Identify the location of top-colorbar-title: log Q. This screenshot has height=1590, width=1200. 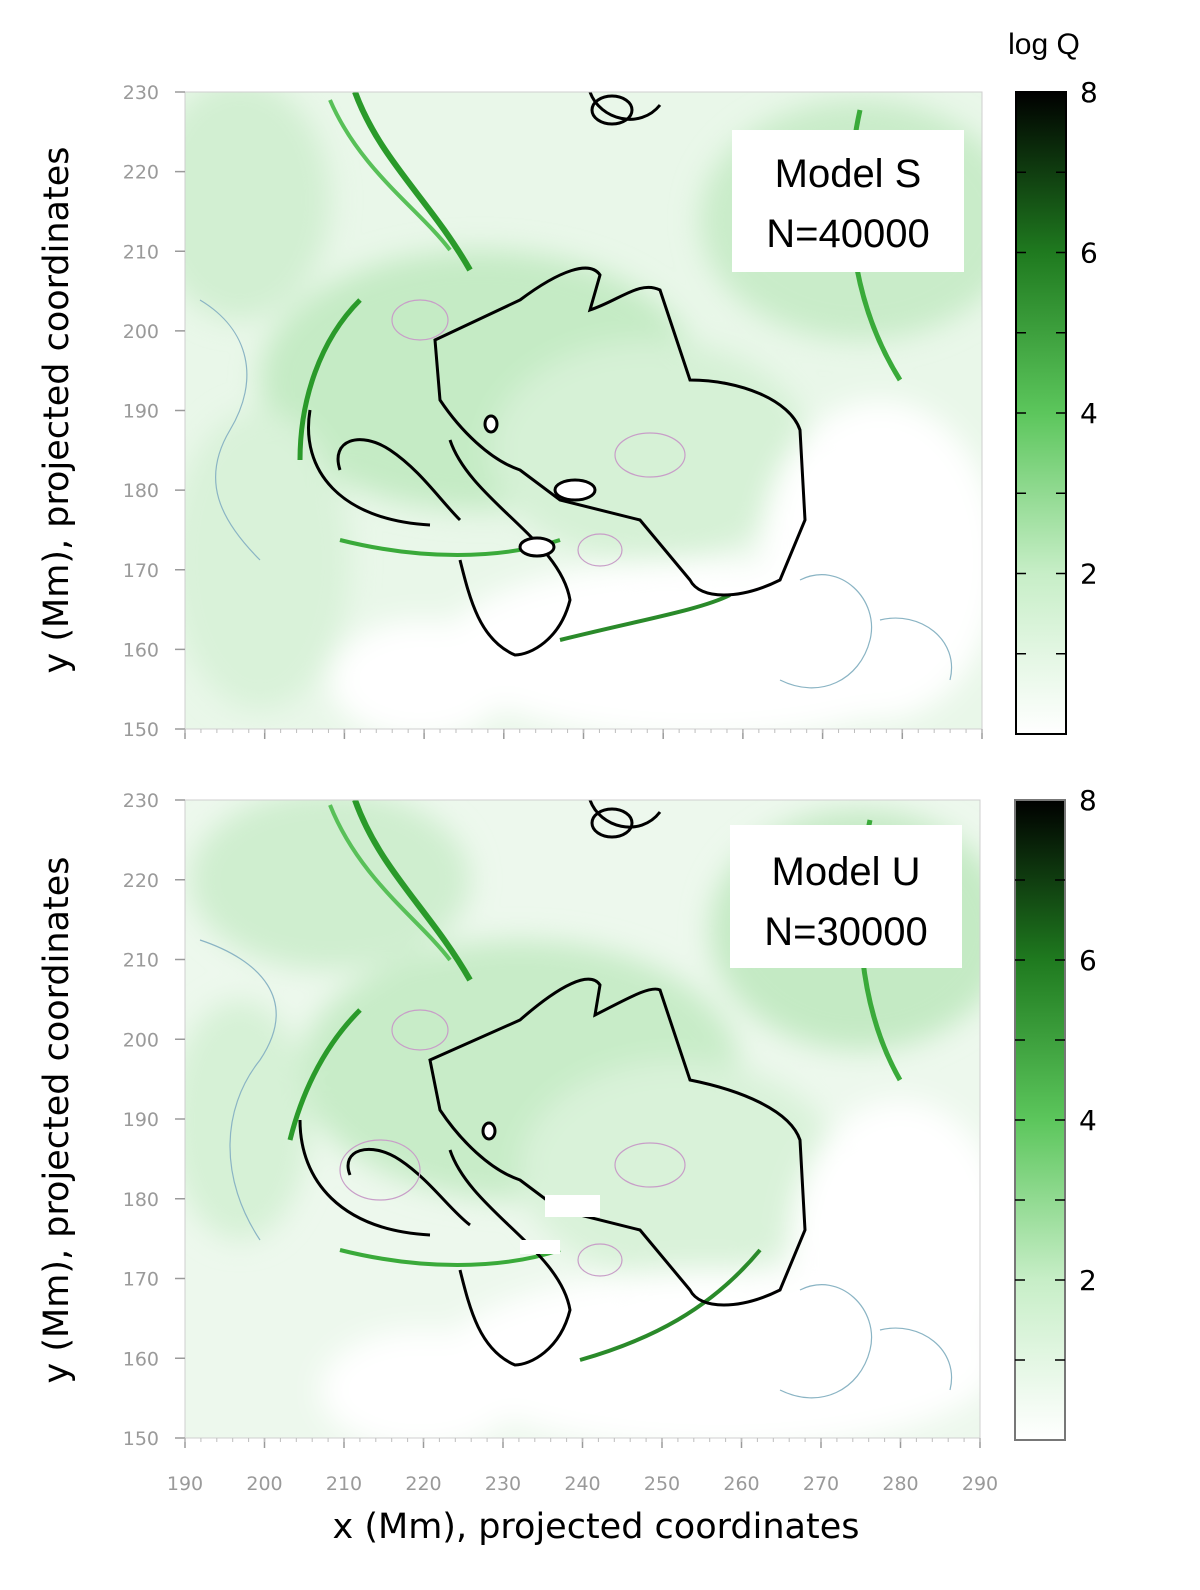
(1044, 44).